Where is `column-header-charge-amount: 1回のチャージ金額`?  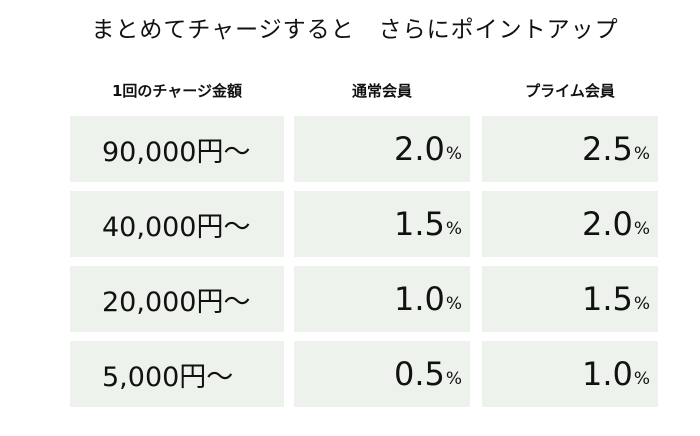
column-header-charge-amount: 1回のチャージ金額 is located at coordinates (177, 91).